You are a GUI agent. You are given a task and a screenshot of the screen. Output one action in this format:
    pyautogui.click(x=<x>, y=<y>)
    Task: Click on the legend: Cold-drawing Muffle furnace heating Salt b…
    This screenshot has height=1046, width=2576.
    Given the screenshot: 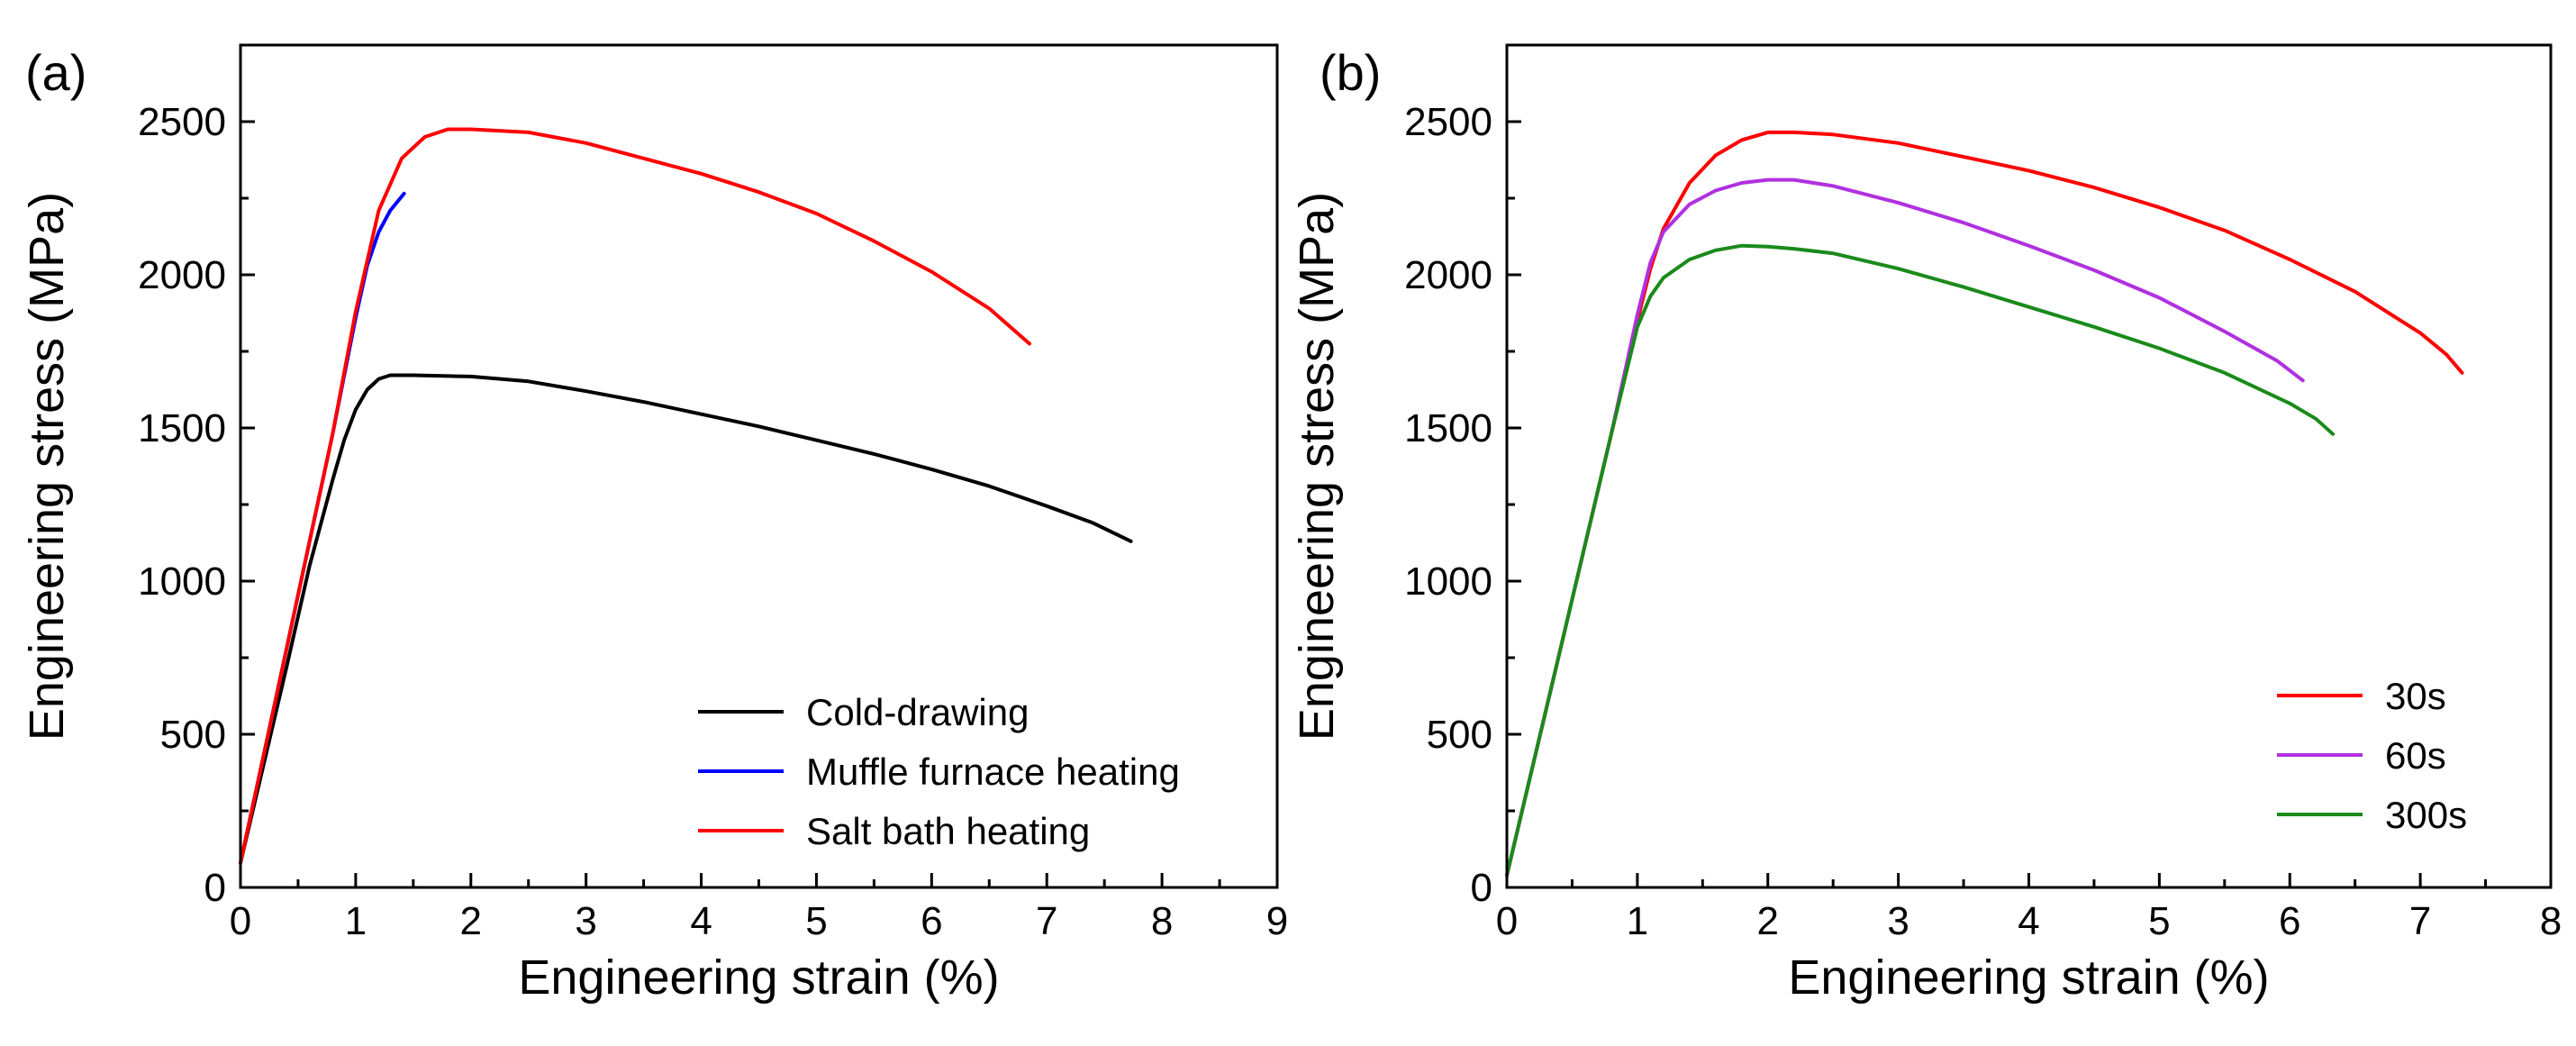 What is the action you would take?
    pyautogui.click(x=939, y=771)
    